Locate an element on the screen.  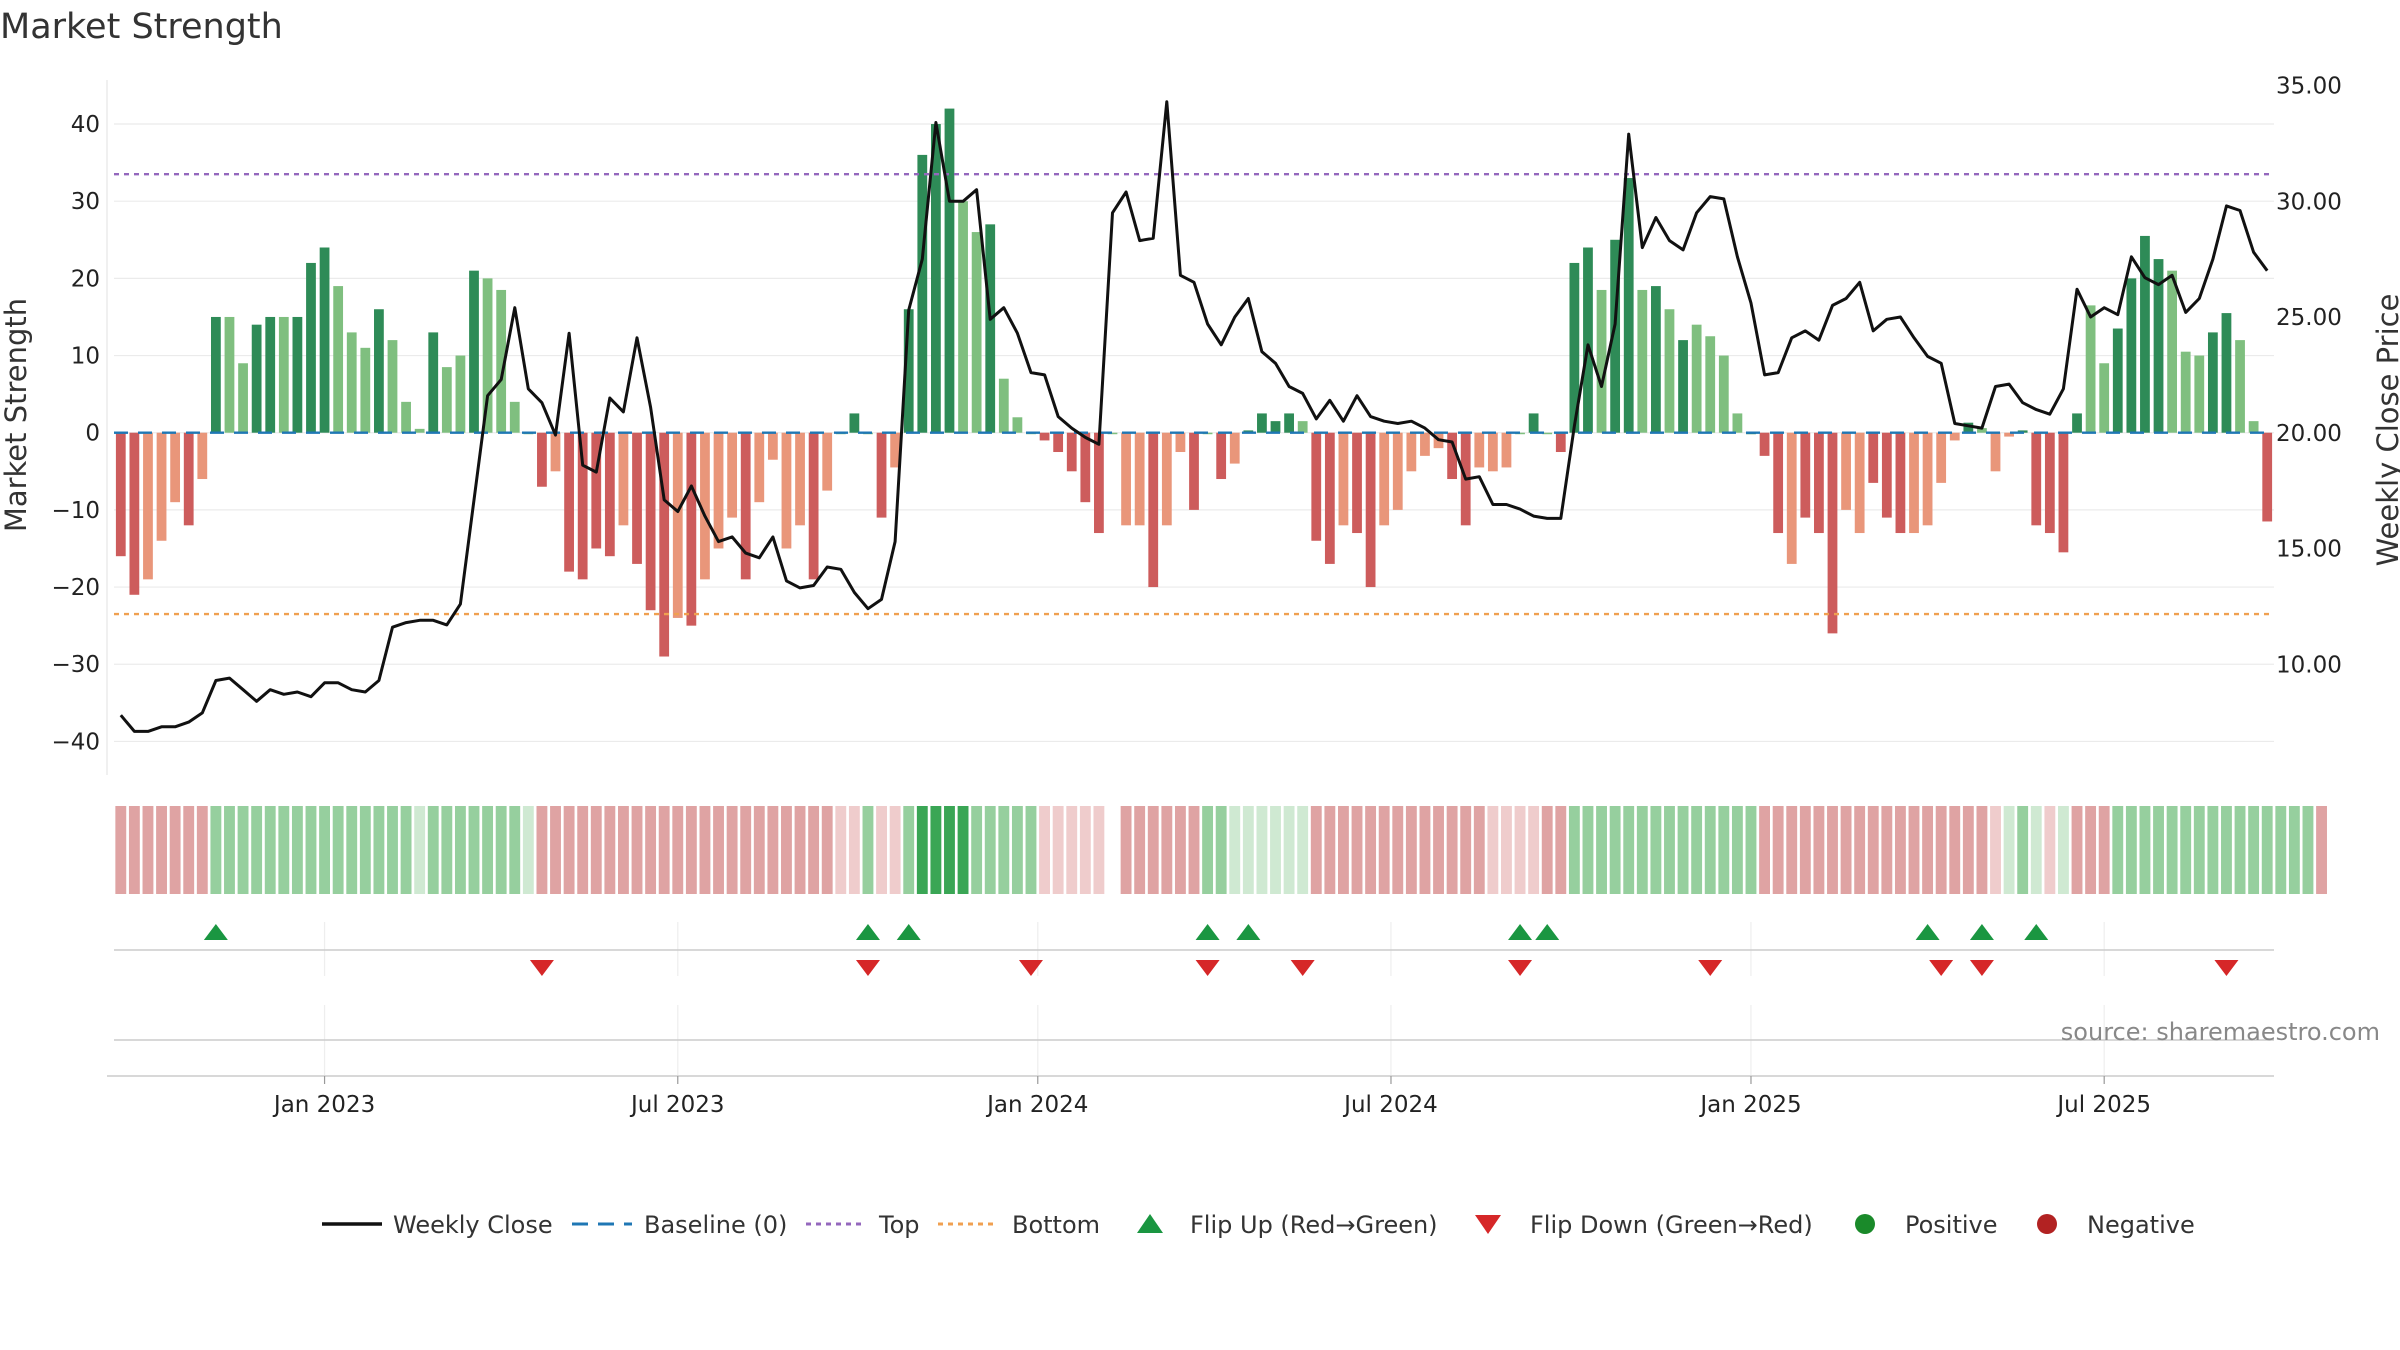
x-tick-label: Jan 2025 is located at coordinates (1749, 1105).